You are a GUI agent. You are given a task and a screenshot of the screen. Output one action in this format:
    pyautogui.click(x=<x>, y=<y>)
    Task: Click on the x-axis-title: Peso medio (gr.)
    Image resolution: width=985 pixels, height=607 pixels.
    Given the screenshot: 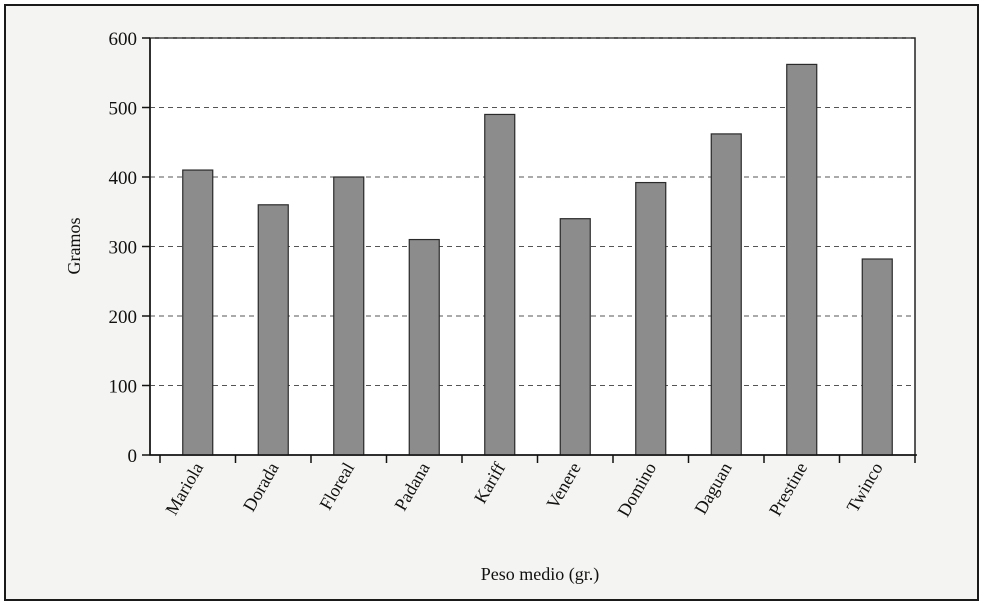 What is the action you would take?
    pyautogui.click(x=540, y=574)
    